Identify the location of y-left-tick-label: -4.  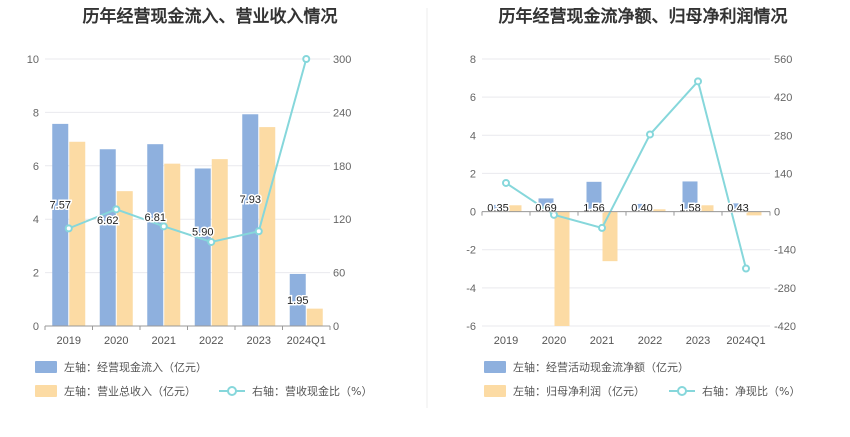
(471, 289).